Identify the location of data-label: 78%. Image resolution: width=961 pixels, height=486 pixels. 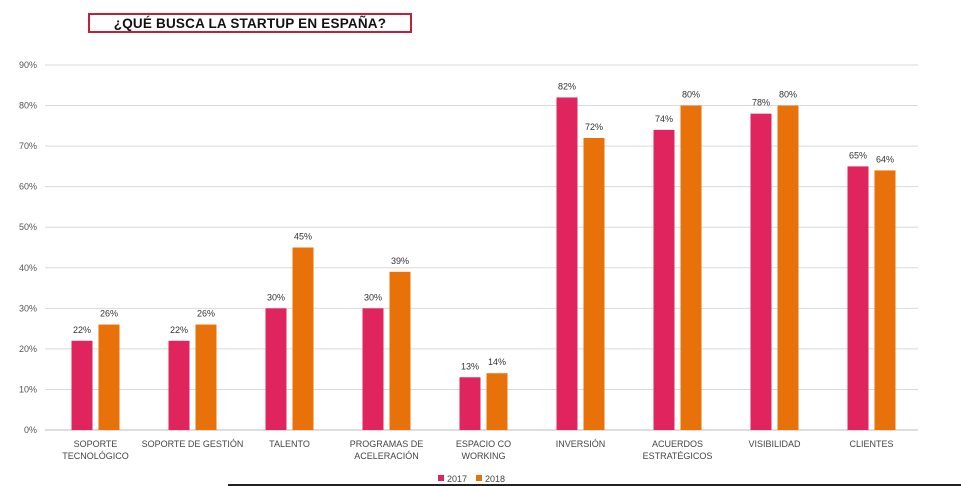
(761, 103).